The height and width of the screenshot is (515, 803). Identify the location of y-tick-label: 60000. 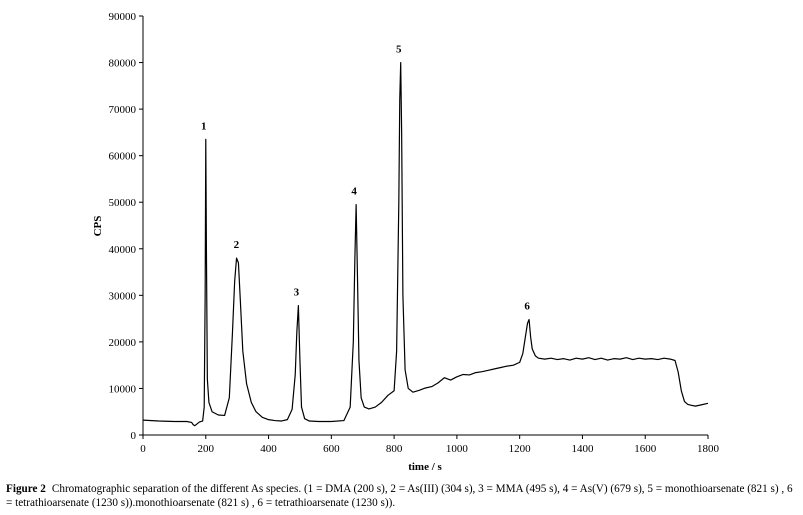
(123, 157).